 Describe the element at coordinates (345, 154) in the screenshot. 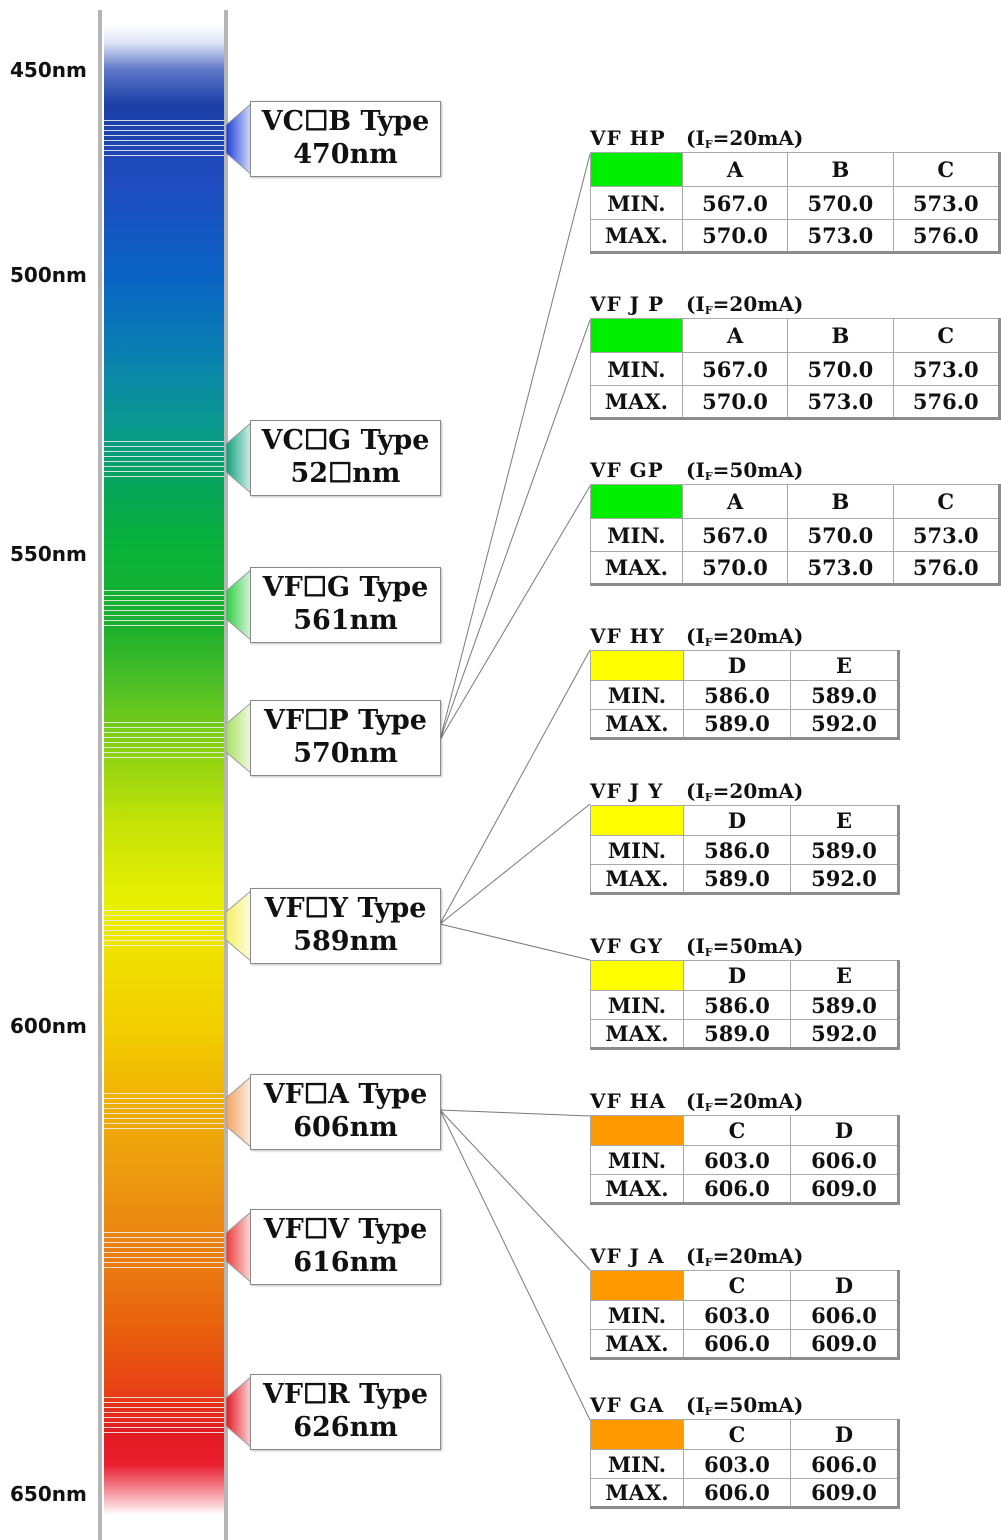

I see `type-wavelength: 470nm` at that location.